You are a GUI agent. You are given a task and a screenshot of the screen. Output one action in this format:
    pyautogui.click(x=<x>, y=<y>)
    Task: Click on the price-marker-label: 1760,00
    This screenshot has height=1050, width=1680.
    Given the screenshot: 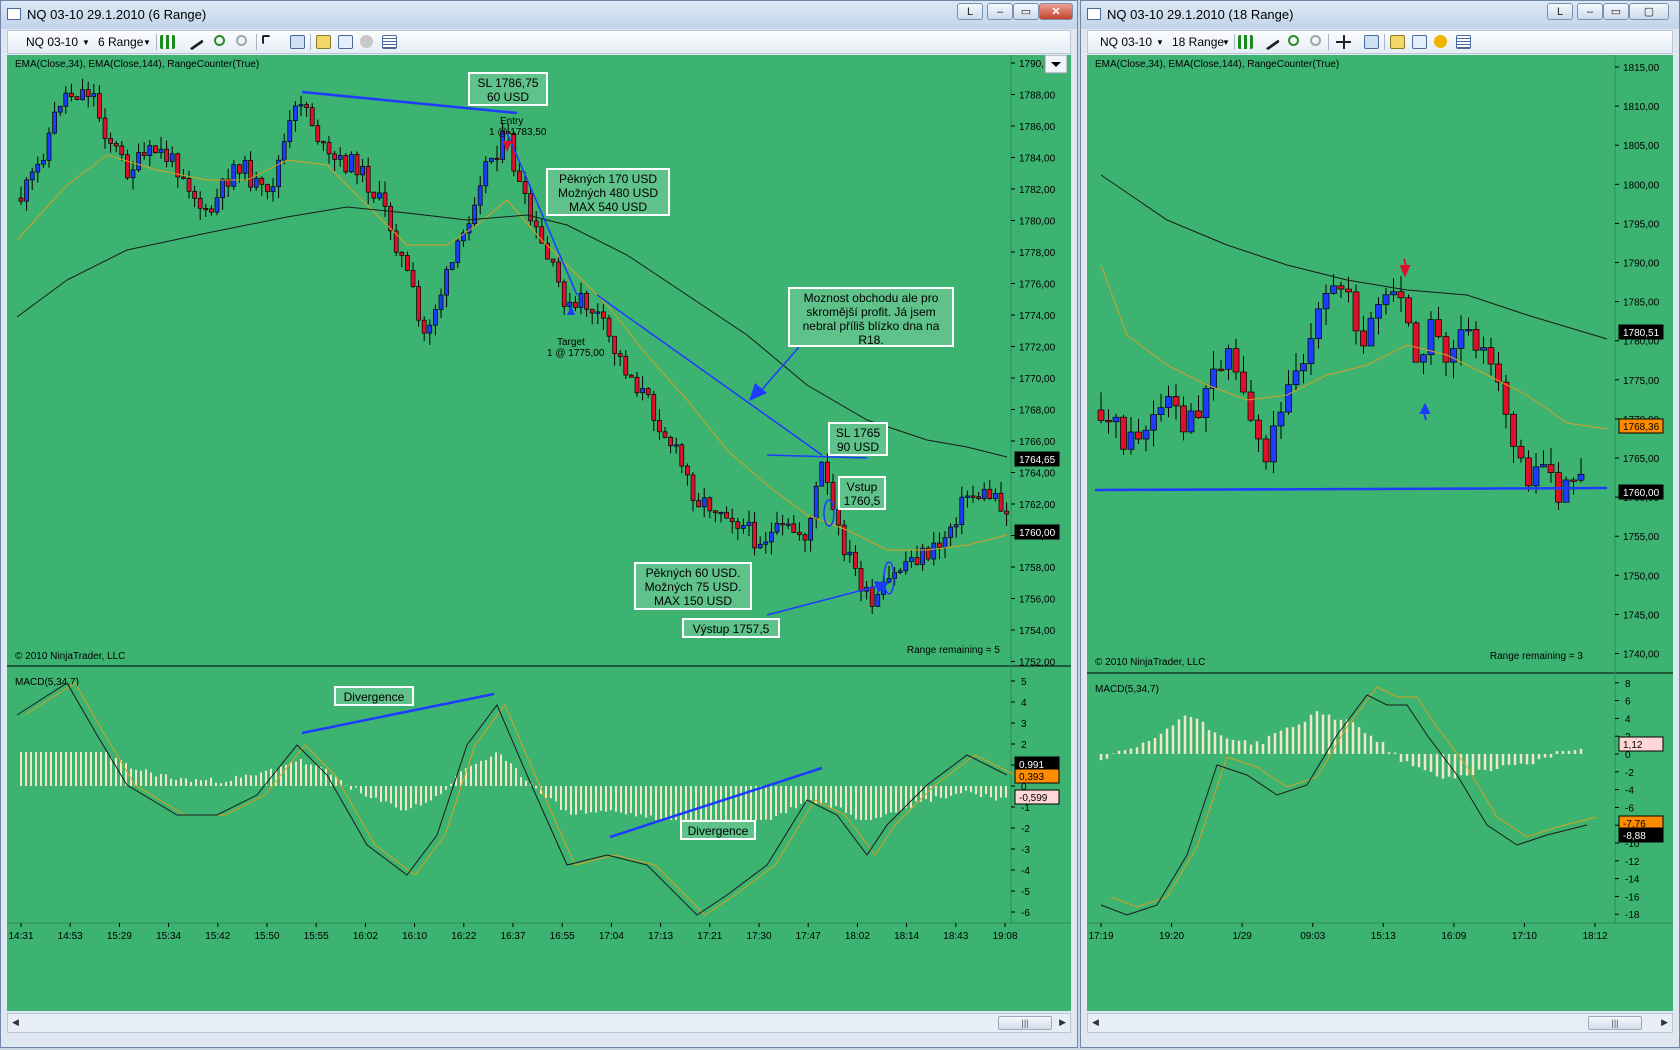 What is the action you would take?
    pyautogui.click(x=1641, y=493)
    